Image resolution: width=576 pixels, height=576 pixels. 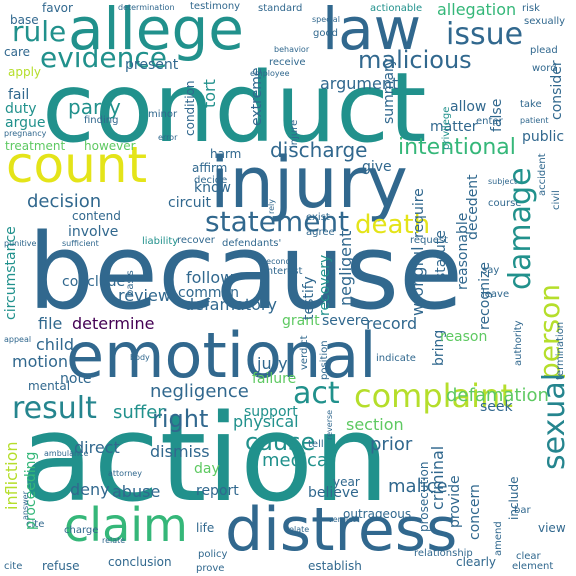 What do you see at coordinates (226, 154) in the screenshot?
I see `word-harm: harm` at bounding box center [226, 154].